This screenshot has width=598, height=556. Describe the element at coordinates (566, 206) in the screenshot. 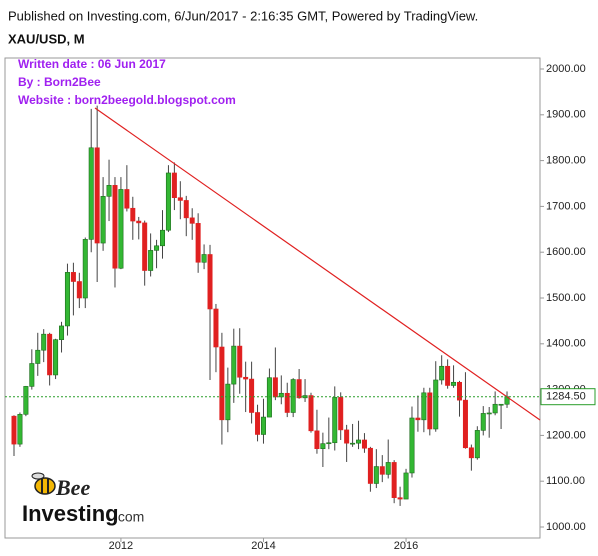

I see `y-tick-label: 1700.00` at that location.